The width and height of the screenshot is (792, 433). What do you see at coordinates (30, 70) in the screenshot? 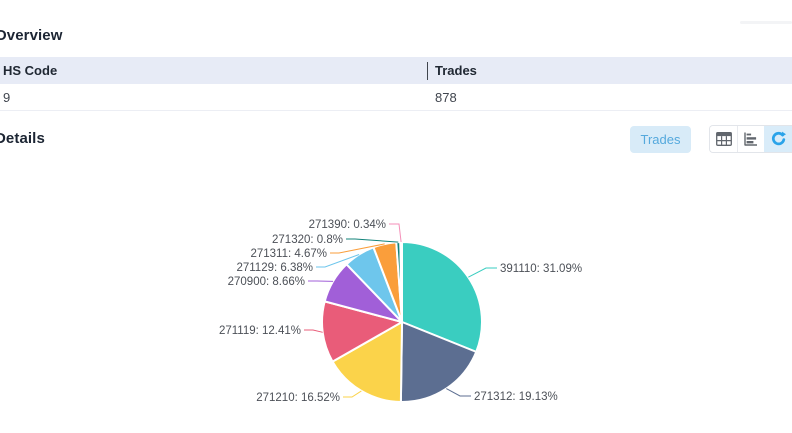
I see `hs-code-header-label: HS Code` at bounding box center [30, 70].